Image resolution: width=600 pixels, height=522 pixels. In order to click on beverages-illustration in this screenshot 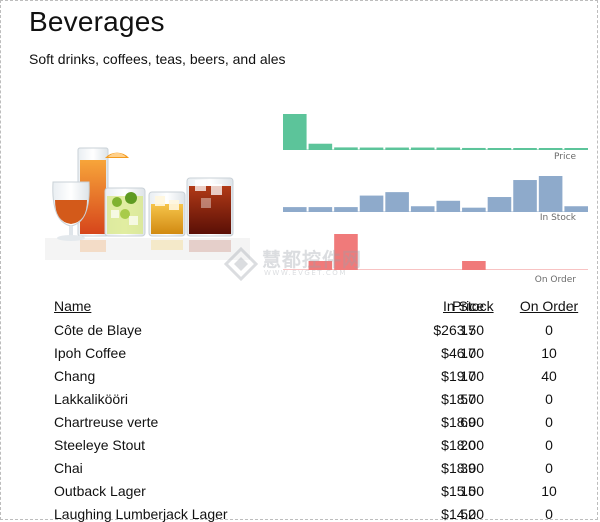, I will do `click(147, 203)`.